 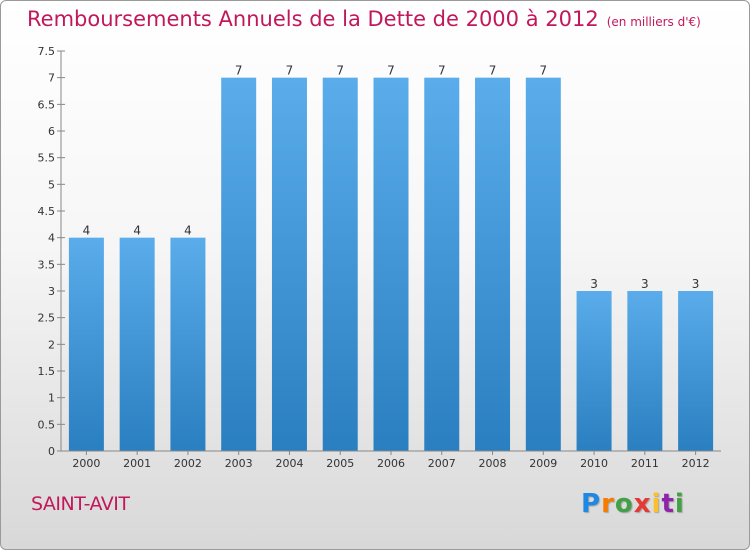 I want to click on x-tick-label: 2012, so click(x=696, y=463).